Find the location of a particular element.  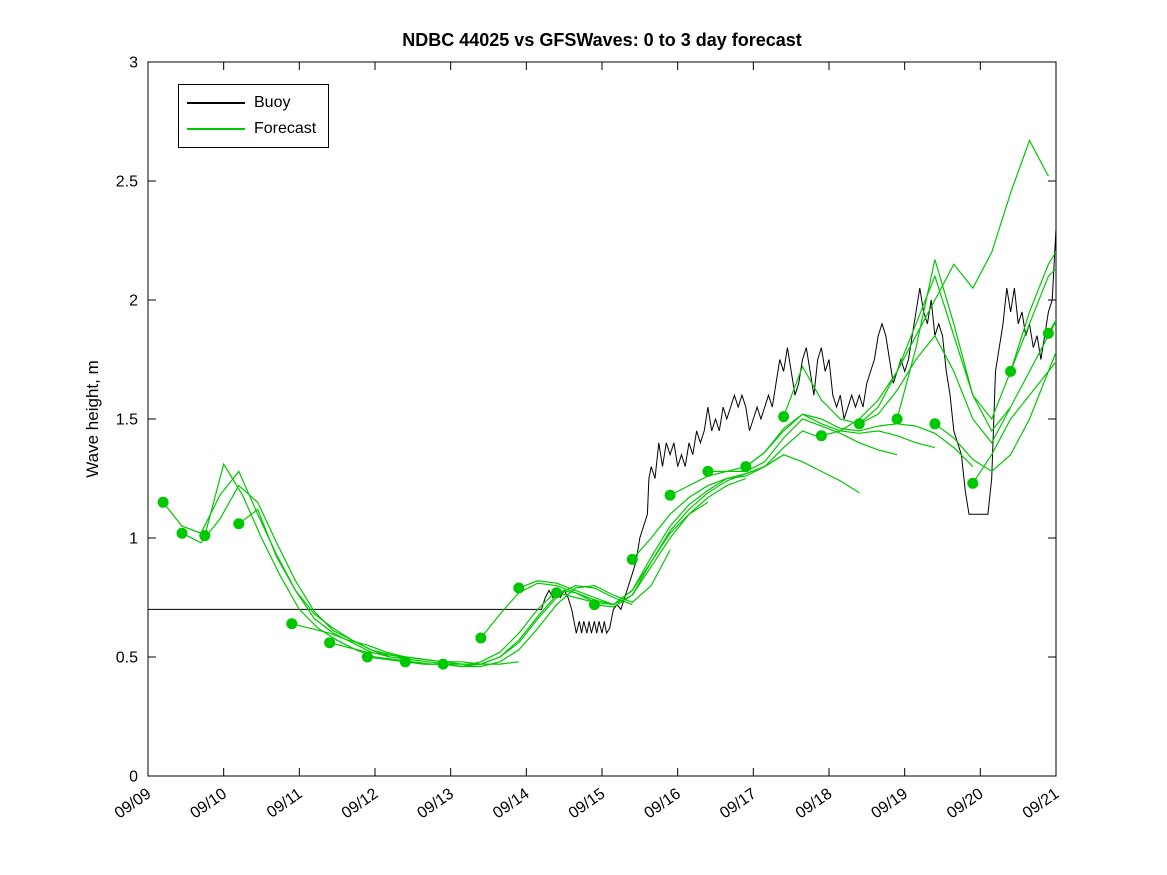

x-tick-label: 09/13 is located at coordinates (435, 803).